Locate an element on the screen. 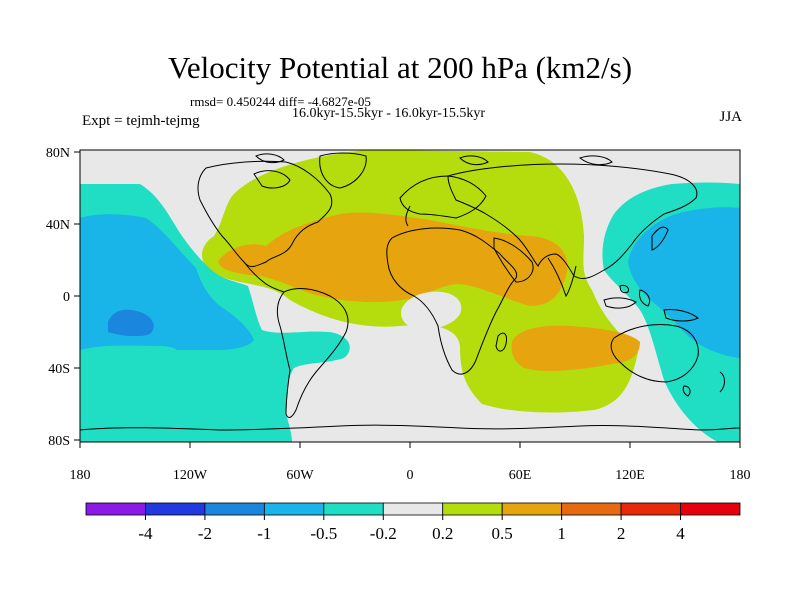 This screenshot has height=600, width=800. season-label: JJA is located at coordinates (730, 117).